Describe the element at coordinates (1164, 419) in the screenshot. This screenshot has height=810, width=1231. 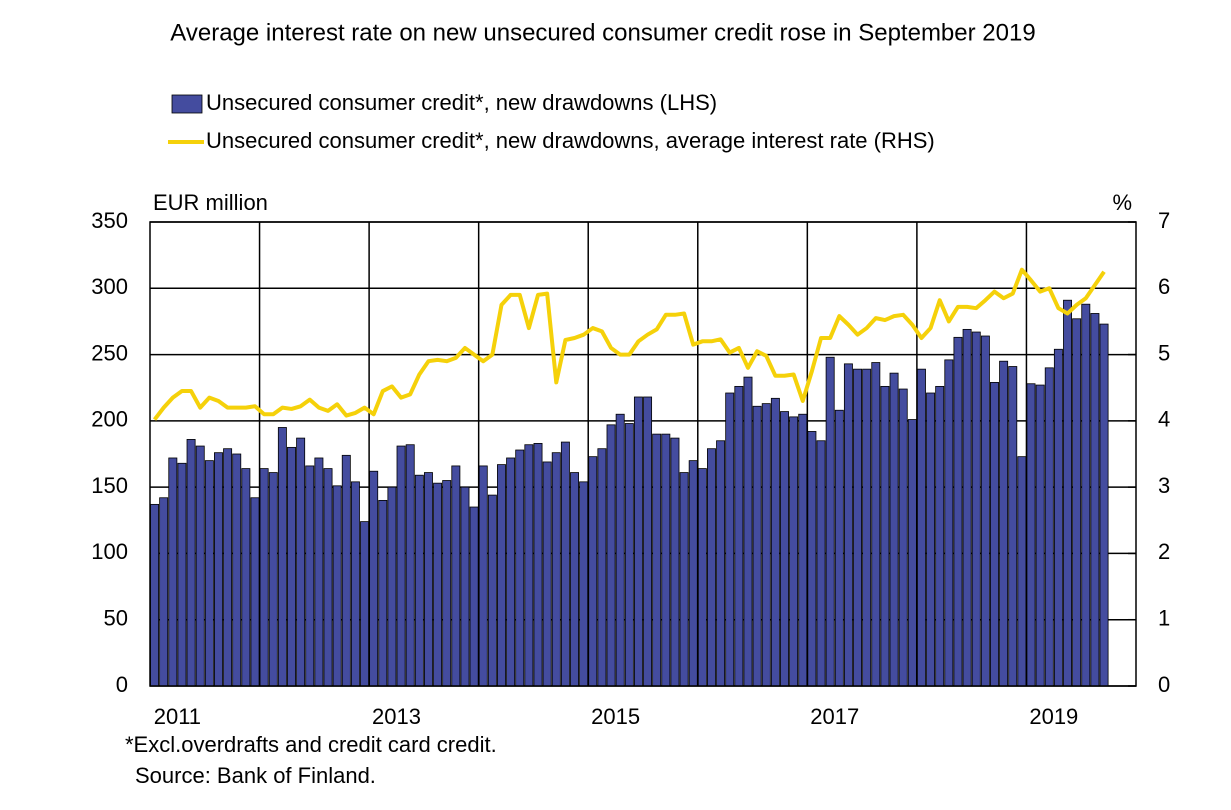
I see `y2-tick-label: 4` at that location.